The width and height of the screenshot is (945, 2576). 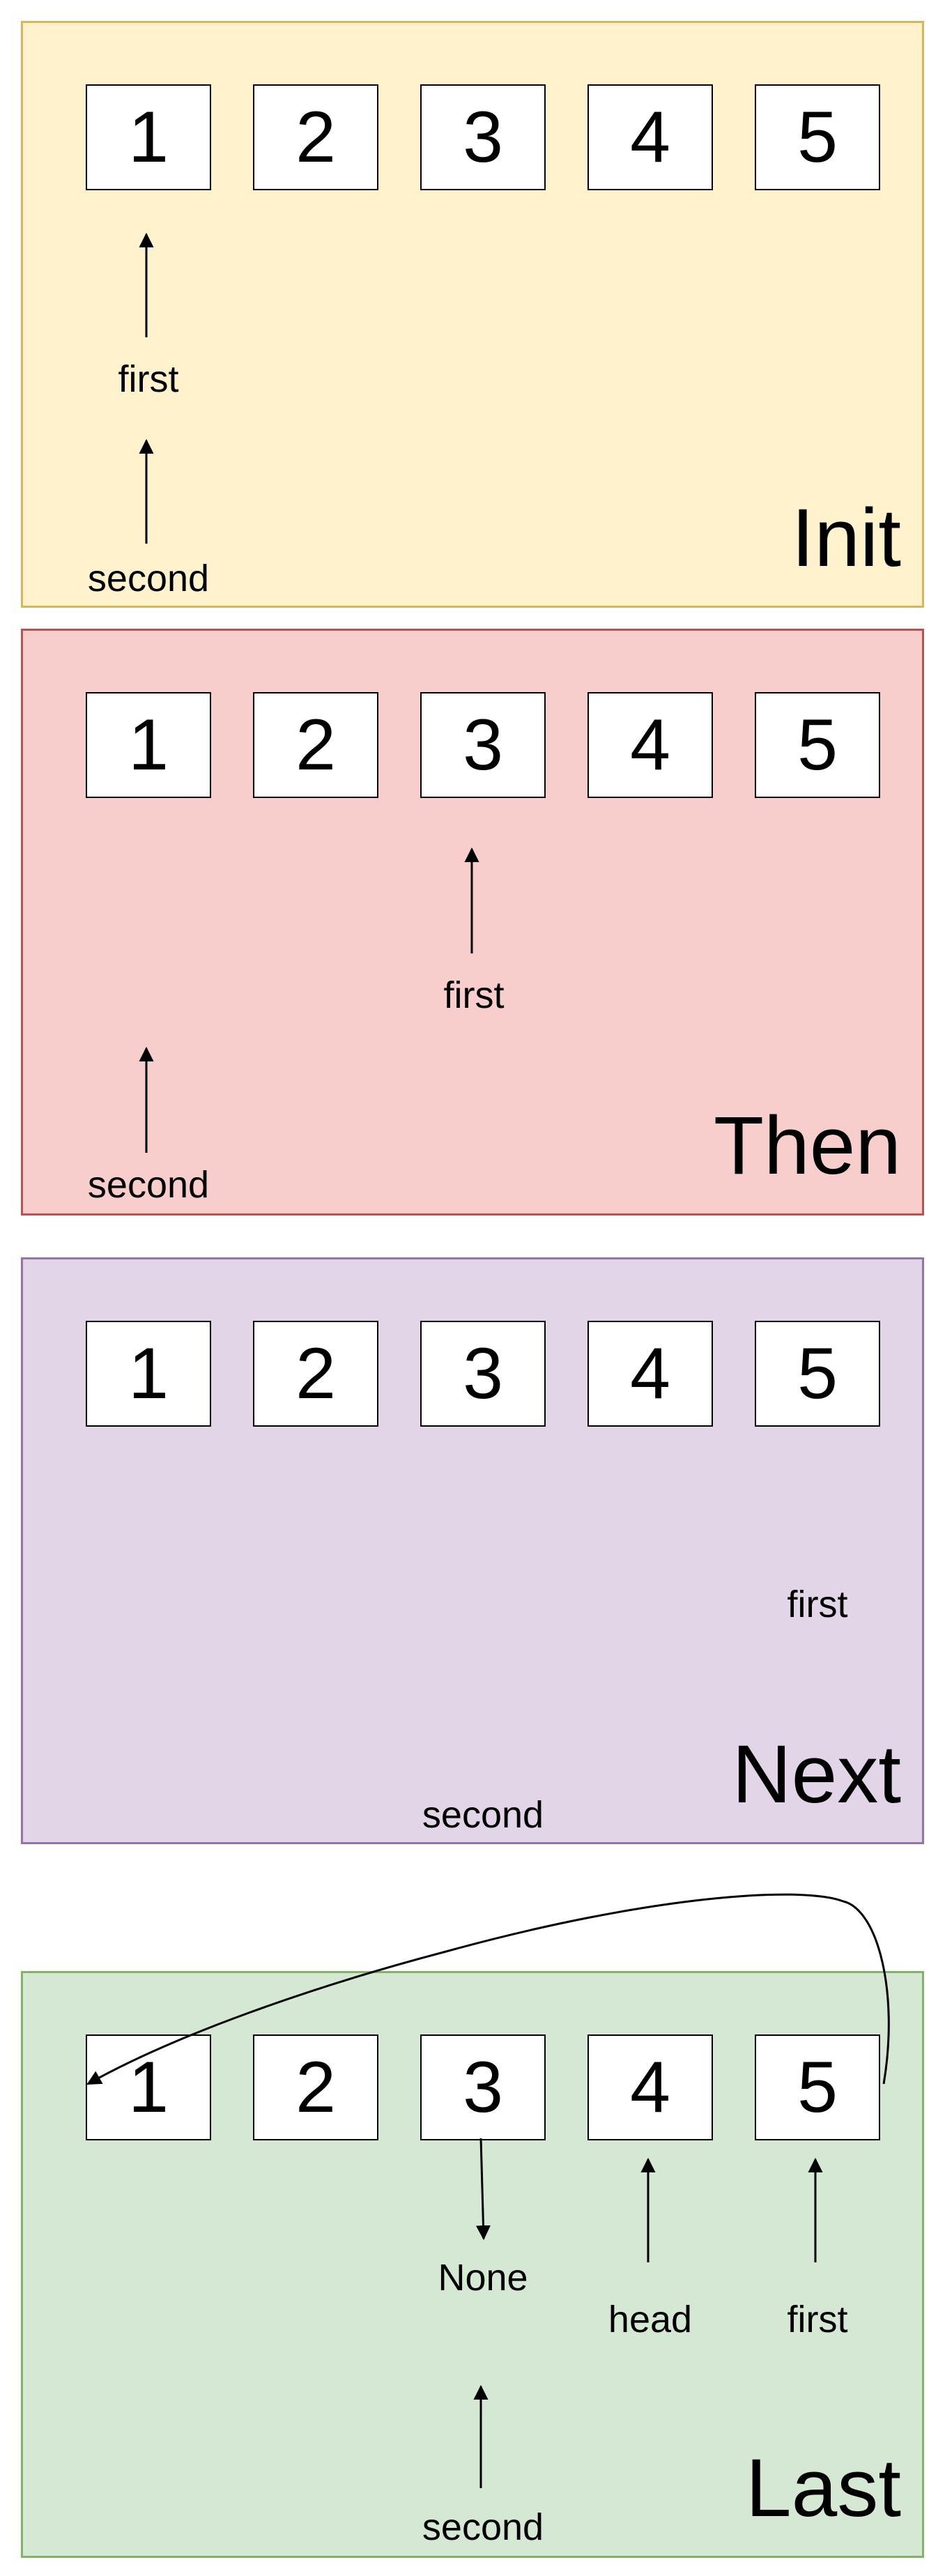 I want to click on panel-title: Last, so click(x=823, y=2488).